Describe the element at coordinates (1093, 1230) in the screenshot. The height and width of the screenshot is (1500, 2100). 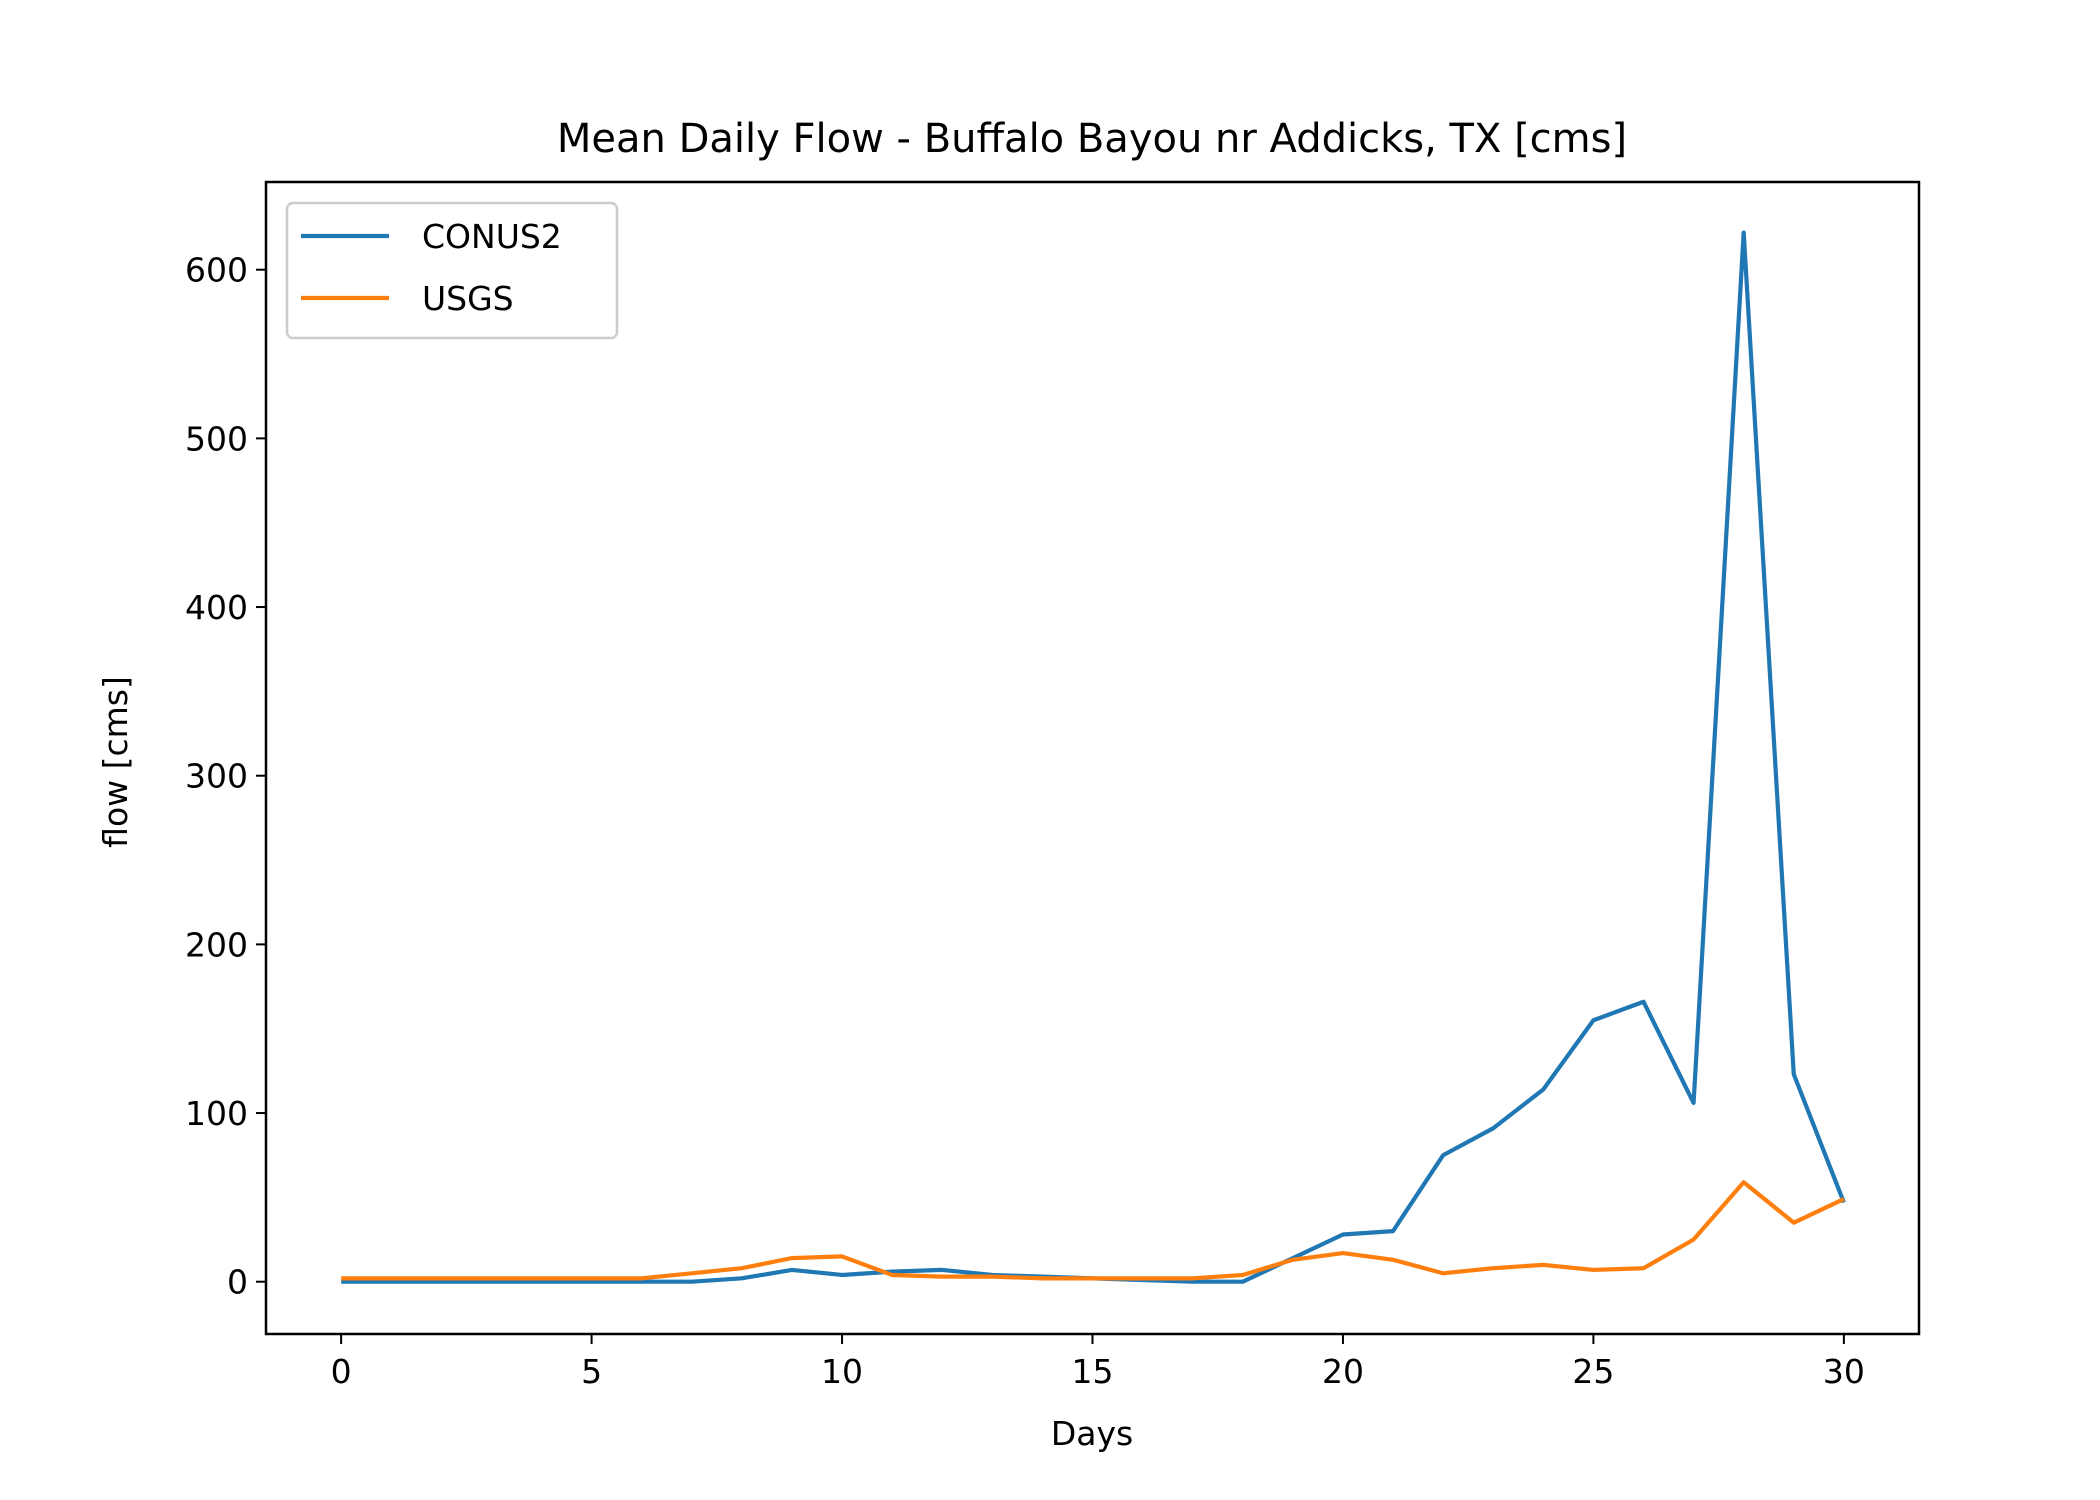
I see `series-line-usgs` at that location.